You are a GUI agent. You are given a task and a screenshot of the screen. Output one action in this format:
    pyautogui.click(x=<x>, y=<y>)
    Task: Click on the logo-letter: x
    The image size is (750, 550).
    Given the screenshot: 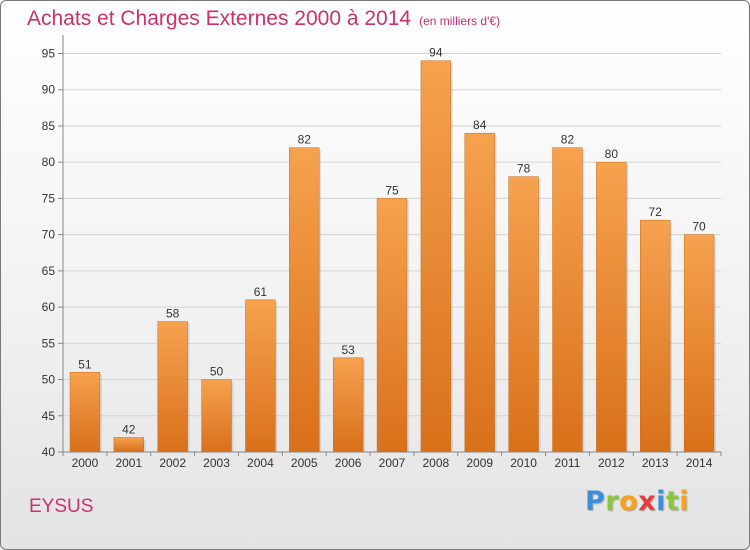 What is the action you would take?
    pyautogui.click(x=647, y=501)
    